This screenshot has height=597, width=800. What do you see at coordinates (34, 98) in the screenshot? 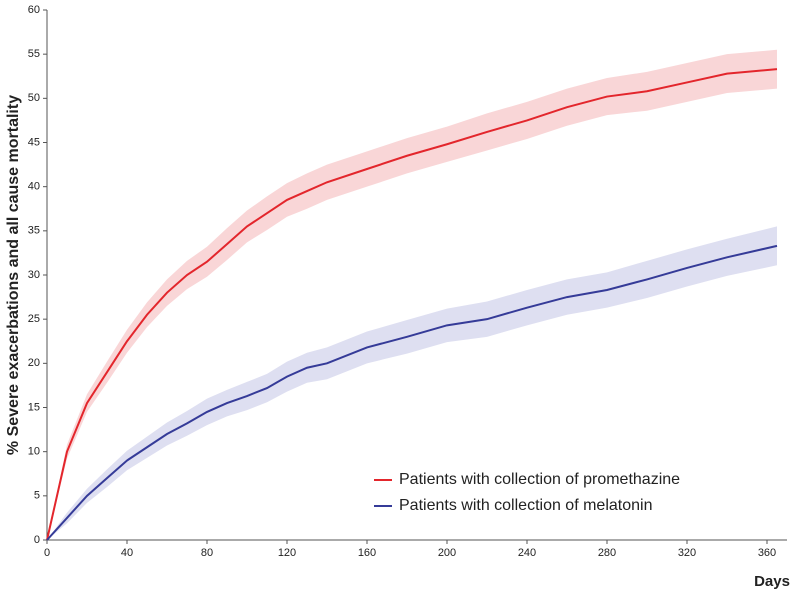
I see `y-tick-label: 50` at bounding box center [34, 98].